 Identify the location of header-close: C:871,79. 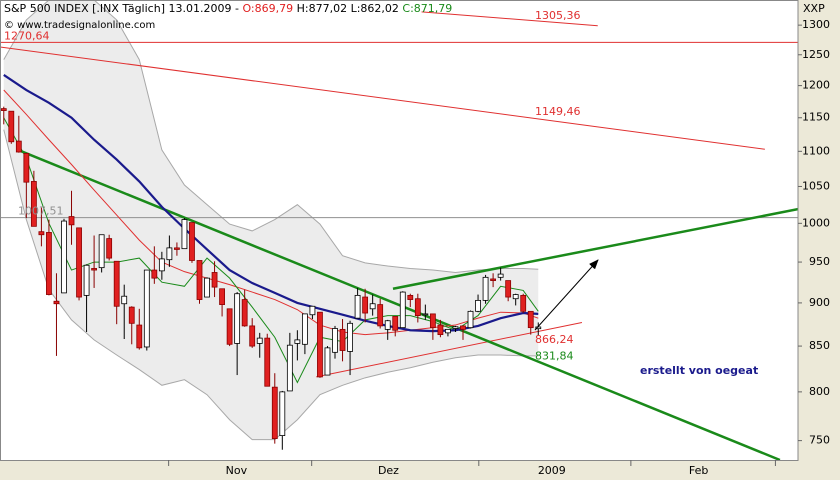
(427, 8).